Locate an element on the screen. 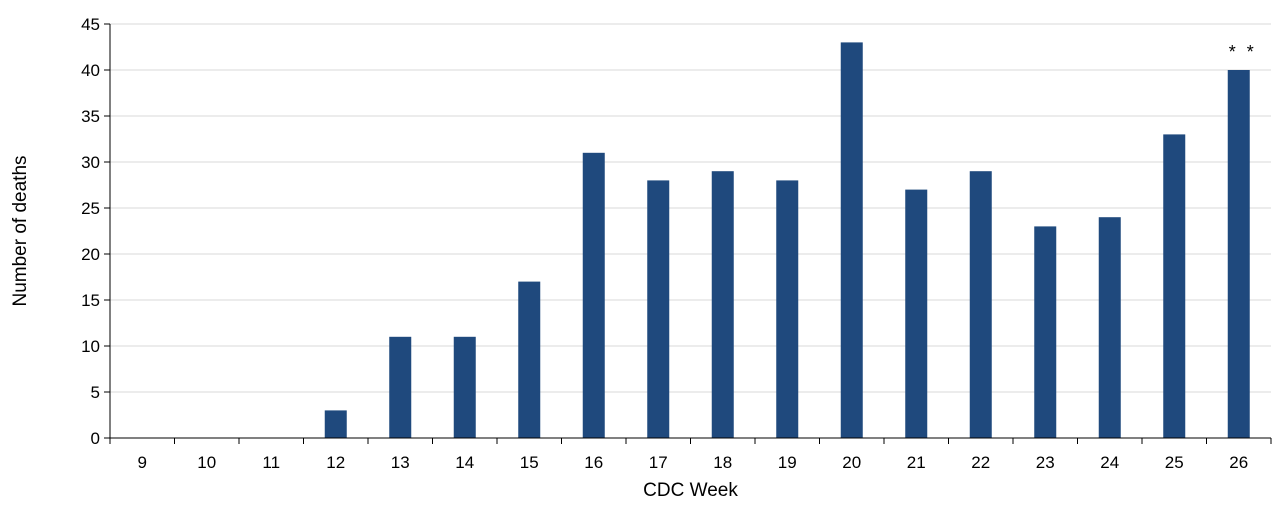 The height and width of the screenshot is (506, 1275). x-tick-label: 26 is located at coordinates (1238, 462).